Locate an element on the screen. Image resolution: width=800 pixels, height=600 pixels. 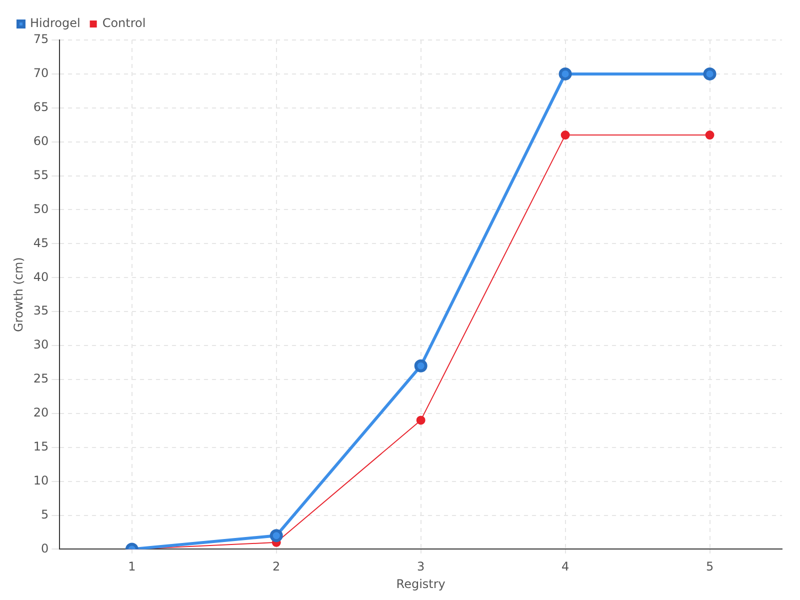
x-tick-label: 2 is located at coordinates (276, 567).